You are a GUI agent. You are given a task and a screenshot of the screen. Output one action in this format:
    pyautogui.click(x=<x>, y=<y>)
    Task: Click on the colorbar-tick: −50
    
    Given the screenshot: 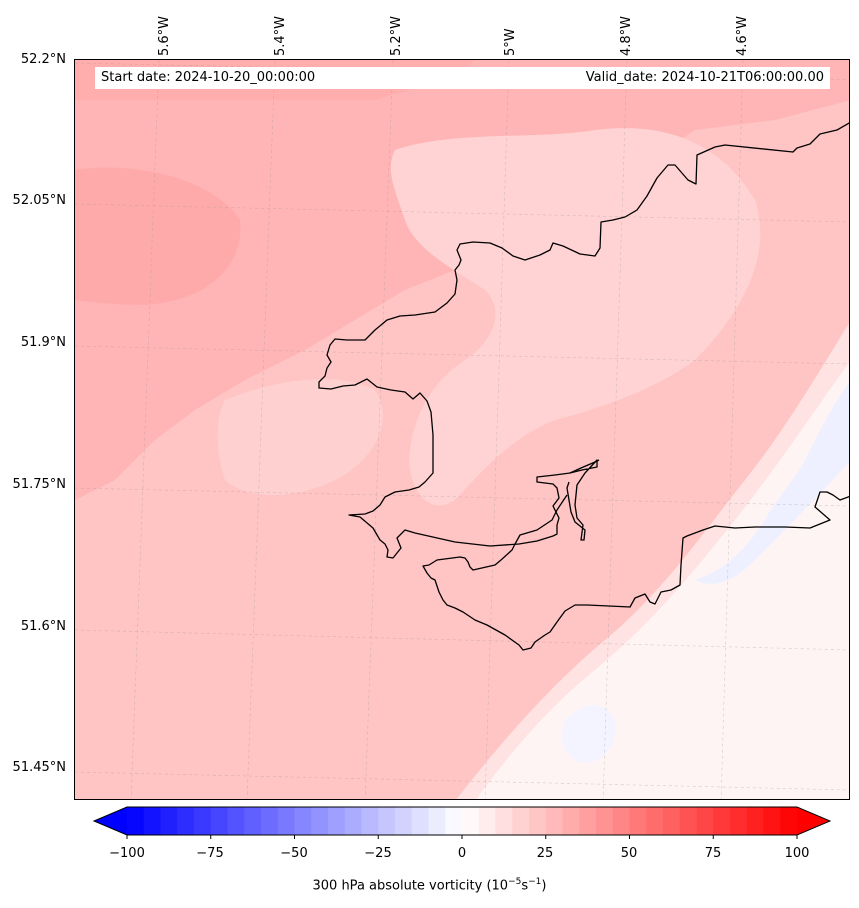 What is the action you would take?
    pyautogui.click(x=294, y=853)
    